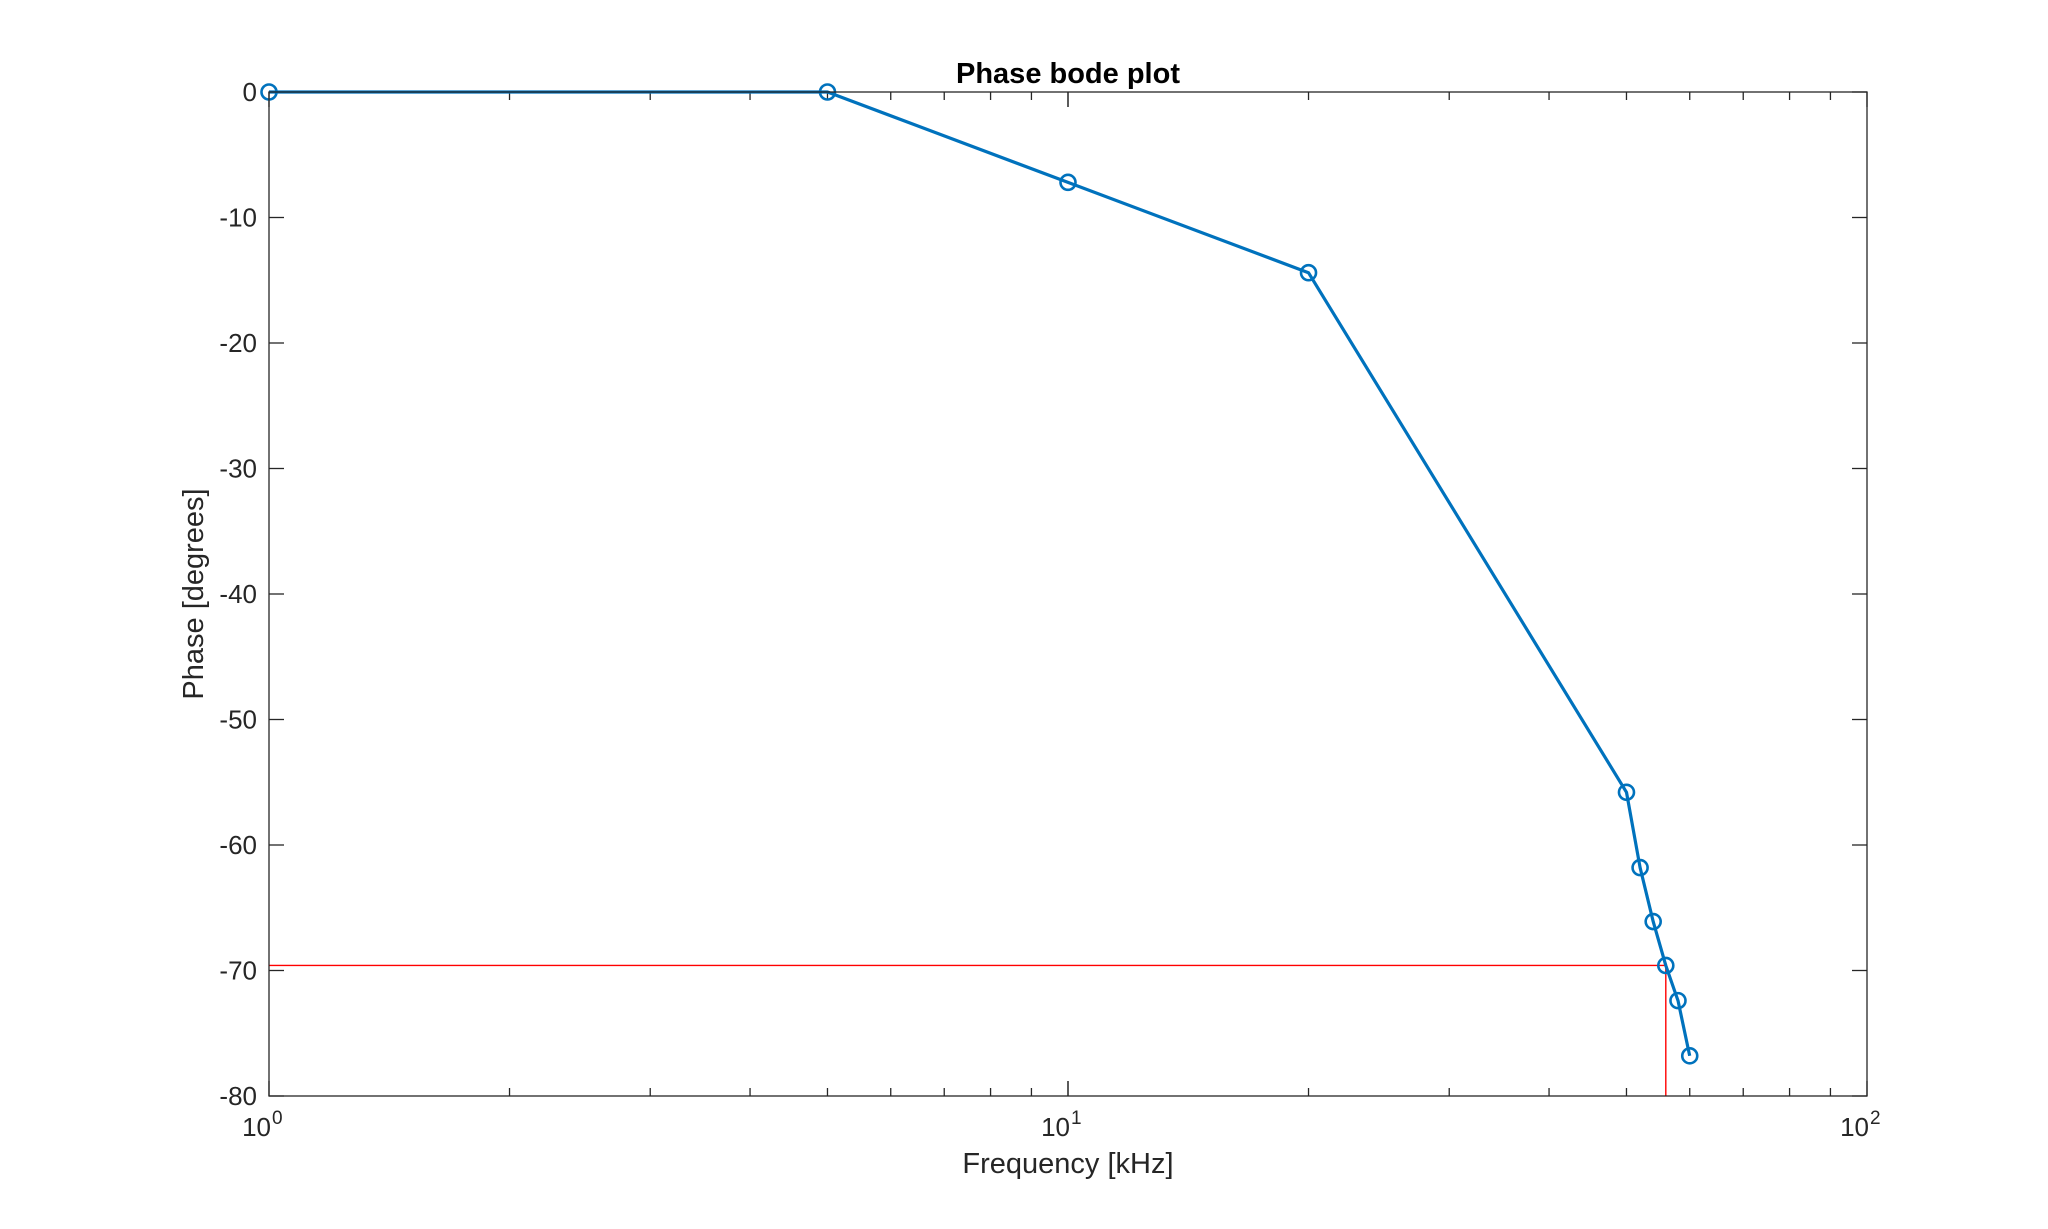 The width and height of the screenshot is (2048, 1229). Describe the element at coordinates (238, 469) in the screenshot. I see `y-tick-label: -30` at that location.